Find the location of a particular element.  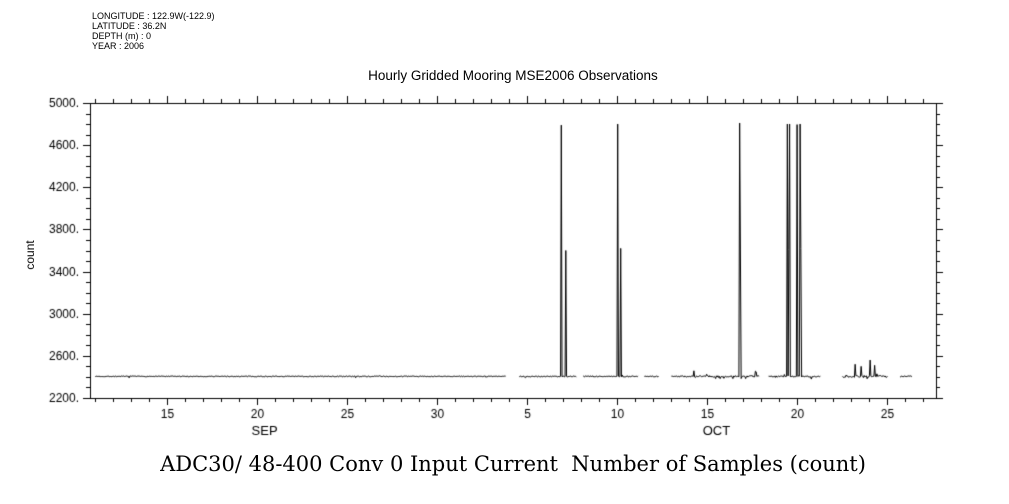

meta-year: YEAR : 2006 is located at coordinates (118, 46).